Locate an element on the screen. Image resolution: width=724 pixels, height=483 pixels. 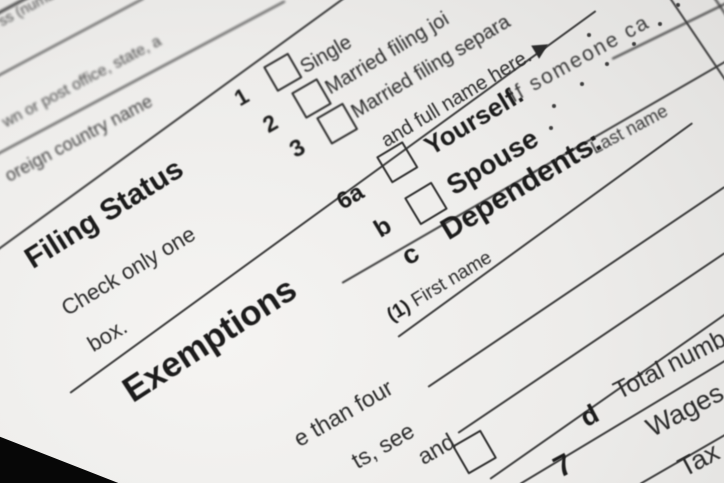
exemptions-note-fragment-3: and is located at coordinates (436, 449).